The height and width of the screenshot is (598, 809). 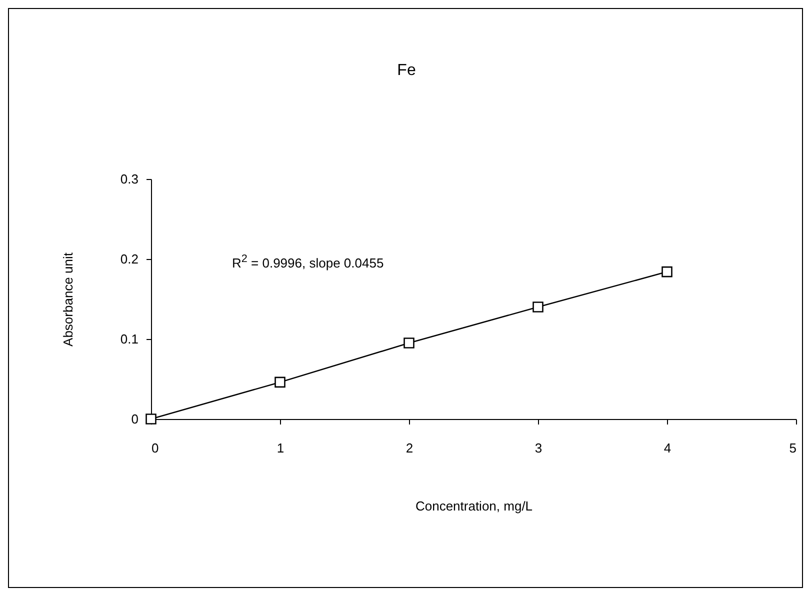 I want to click on x-tick-label: 5, so click(x=792, y=448).